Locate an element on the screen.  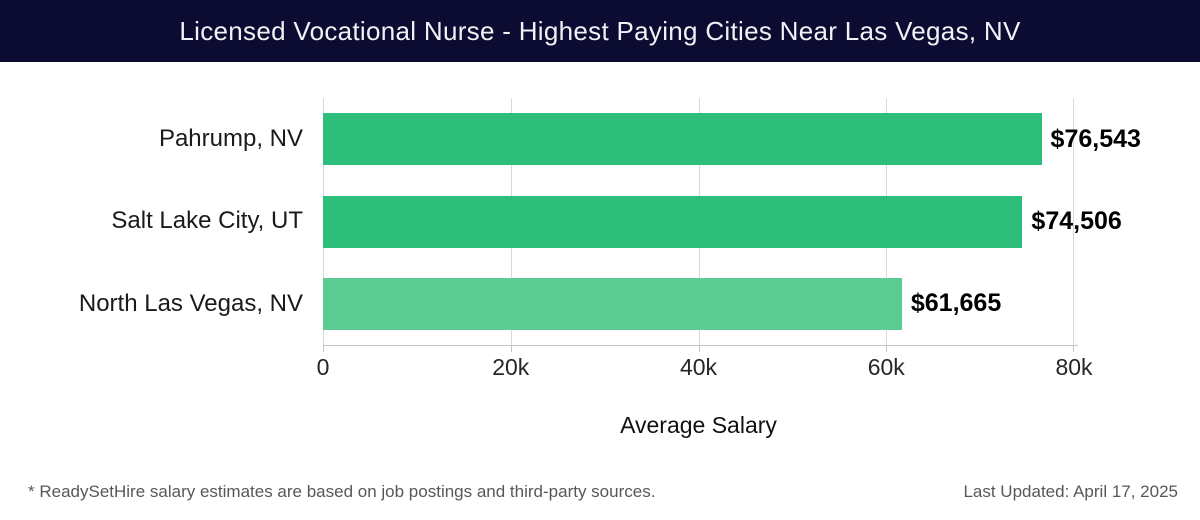
x-axis-line is located at coordinates (700, 345).